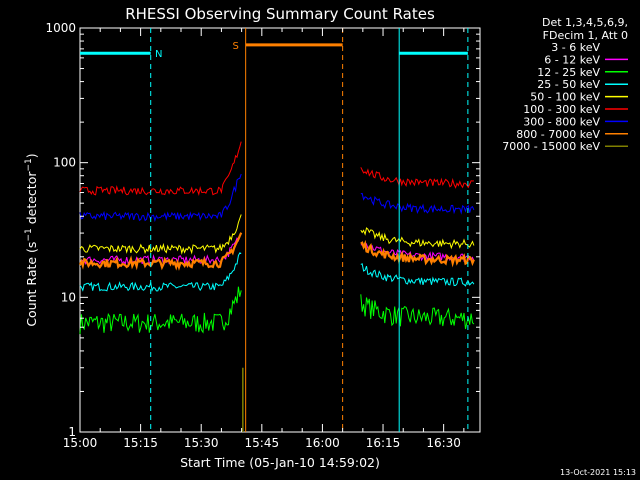 The image size is (640, 480). Describe the element at coordinates (201, 443) in the screenshot. I see `x-tick-label: 15:30` at that location.